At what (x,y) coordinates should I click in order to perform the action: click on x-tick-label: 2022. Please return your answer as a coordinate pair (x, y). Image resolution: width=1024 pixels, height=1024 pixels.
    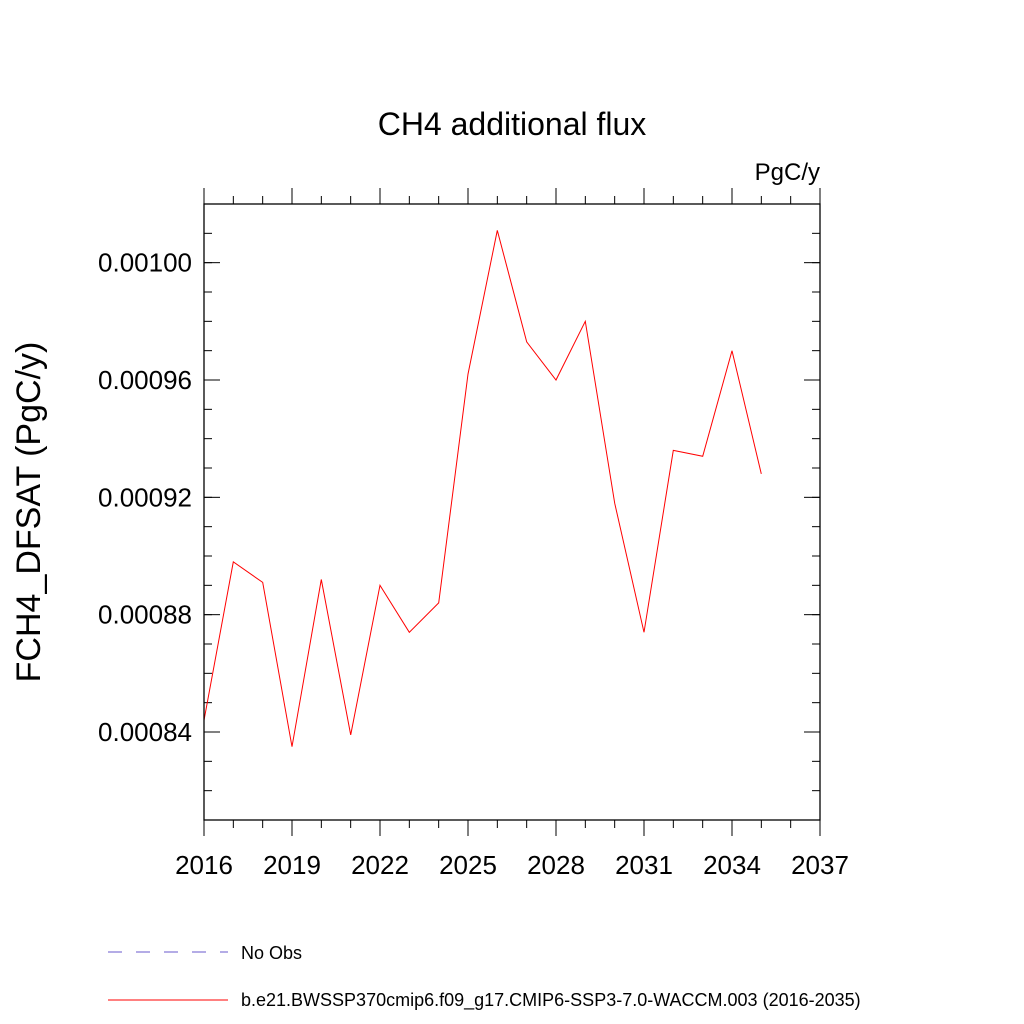
    Looking at the image, I should click on (380, 865).